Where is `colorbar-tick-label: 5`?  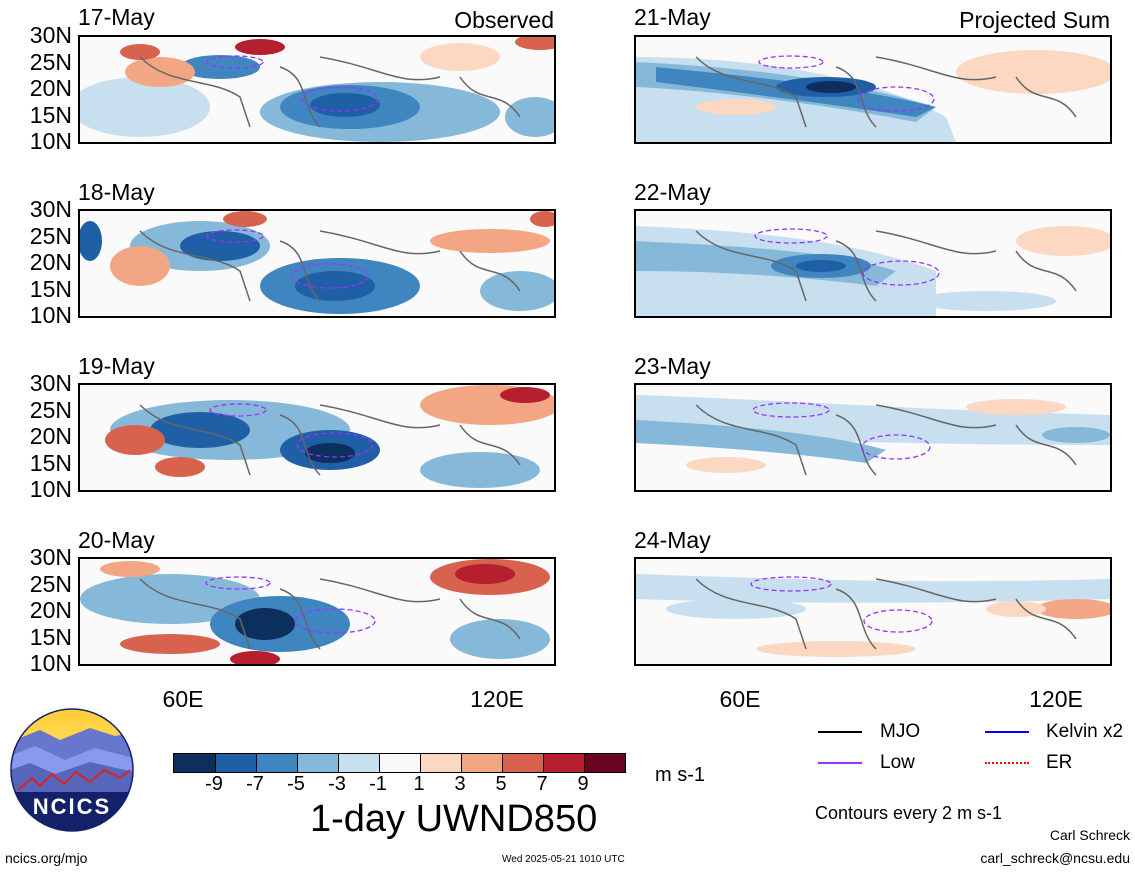
colorbar-tick-label: 5 is located at coordinates (501, 784).